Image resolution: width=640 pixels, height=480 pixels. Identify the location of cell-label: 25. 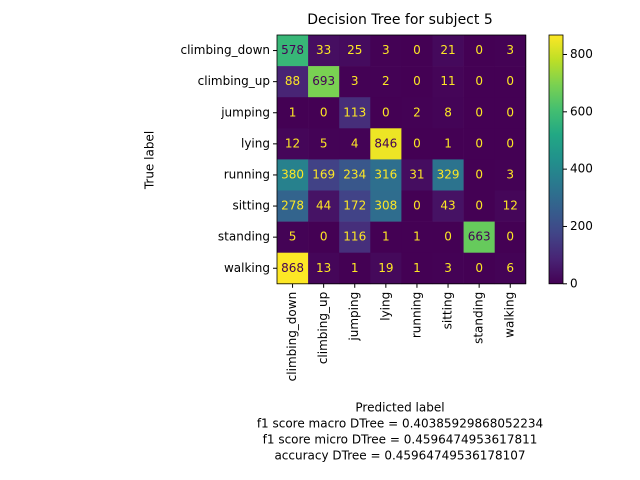
(354, 50).